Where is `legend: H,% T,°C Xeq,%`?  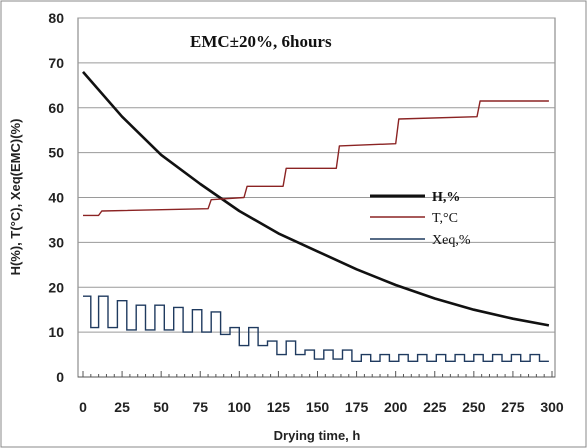 legend: H,% T,°C Xeq,% is located at coordinates (420, 219).